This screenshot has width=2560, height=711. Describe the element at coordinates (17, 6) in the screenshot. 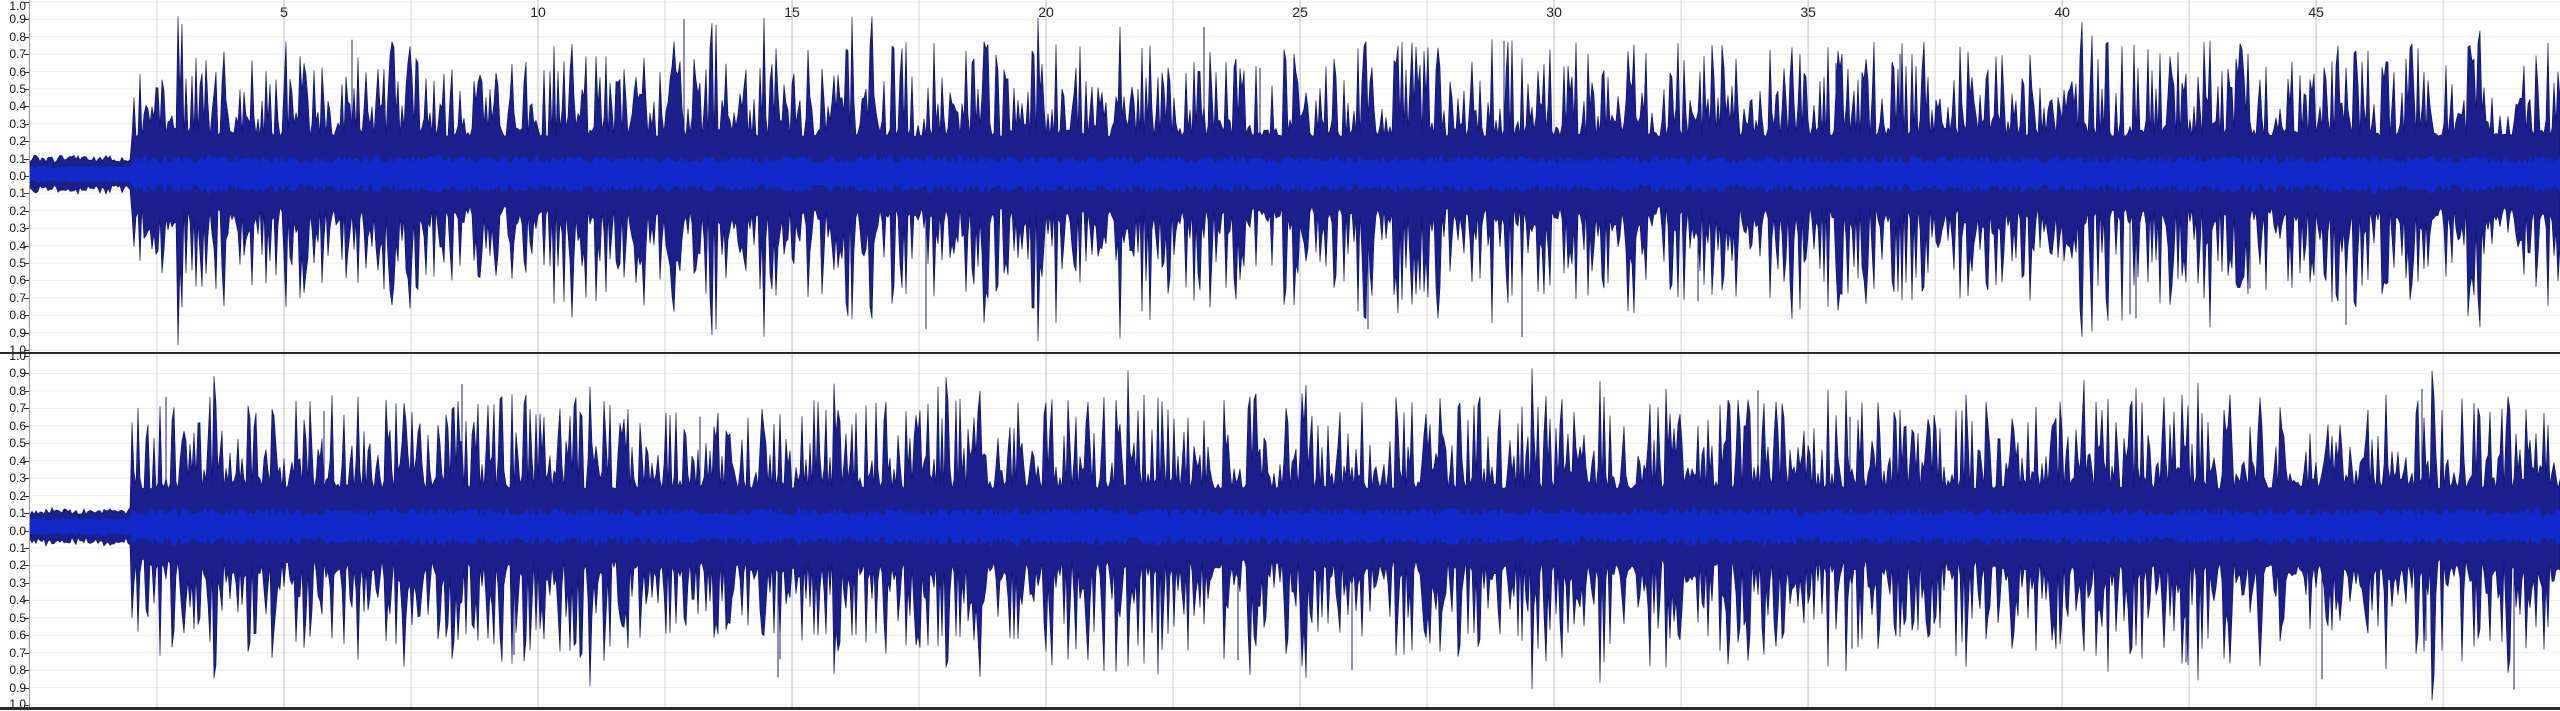

I see `amplitude-label: 1.0` at that location.